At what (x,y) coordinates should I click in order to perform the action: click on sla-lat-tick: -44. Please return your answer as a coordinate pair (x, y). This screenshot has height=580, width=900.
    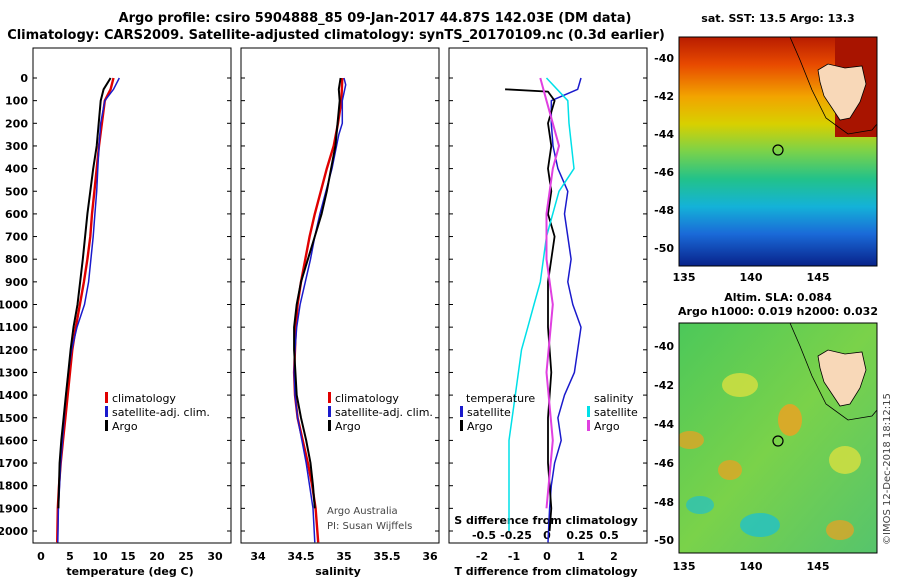
    Looking at the image, I should click on (664, 424).